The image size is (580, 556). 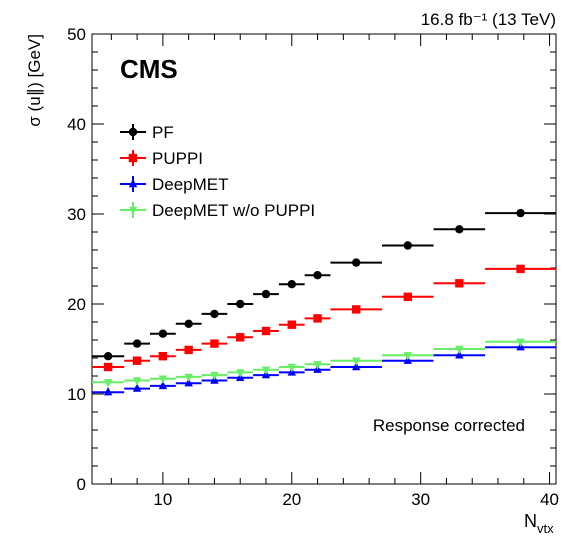 What do you see at coordinates (162, 499) in the screenshot?
I see `x-tick-label: 10` at bounding box center [162, 499].